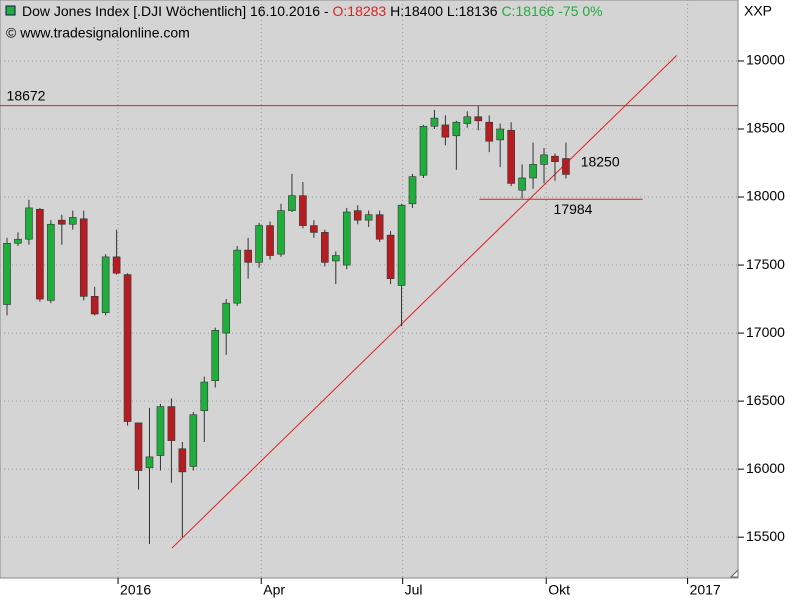 Image resolution: width=800 pixels, height=600 pixels. What do you see at coordinates (734, 573) in the screenshot?
I see `scroll-handle` at bounding box center [734, 573].